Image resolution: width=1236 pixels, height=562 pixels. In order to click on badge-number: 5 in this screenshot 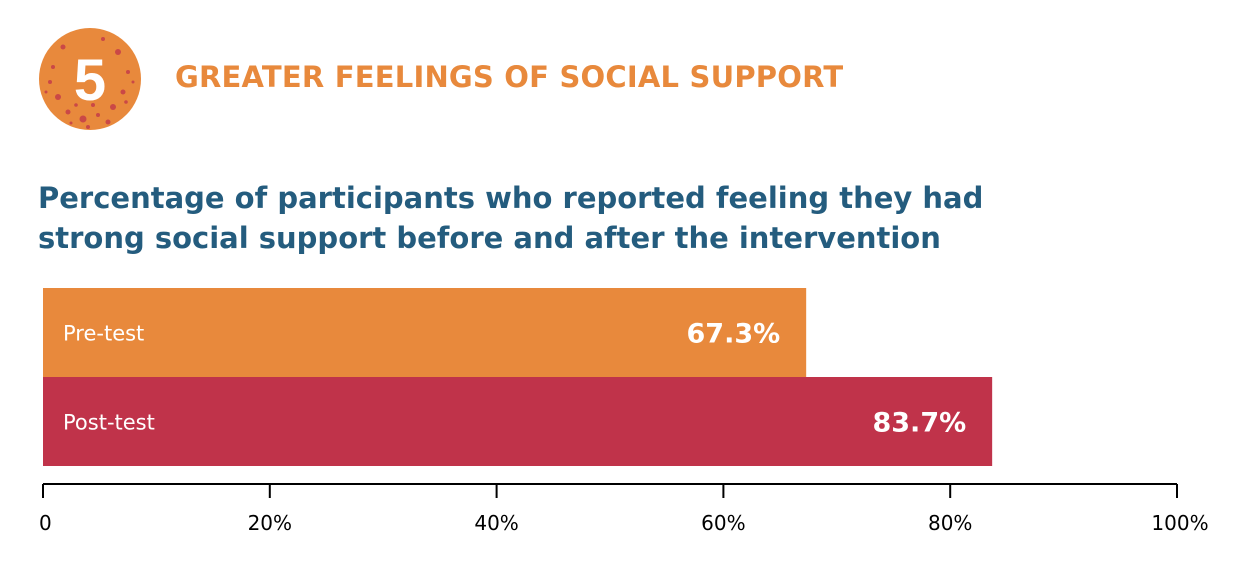, I will do `click(90, 80)`.